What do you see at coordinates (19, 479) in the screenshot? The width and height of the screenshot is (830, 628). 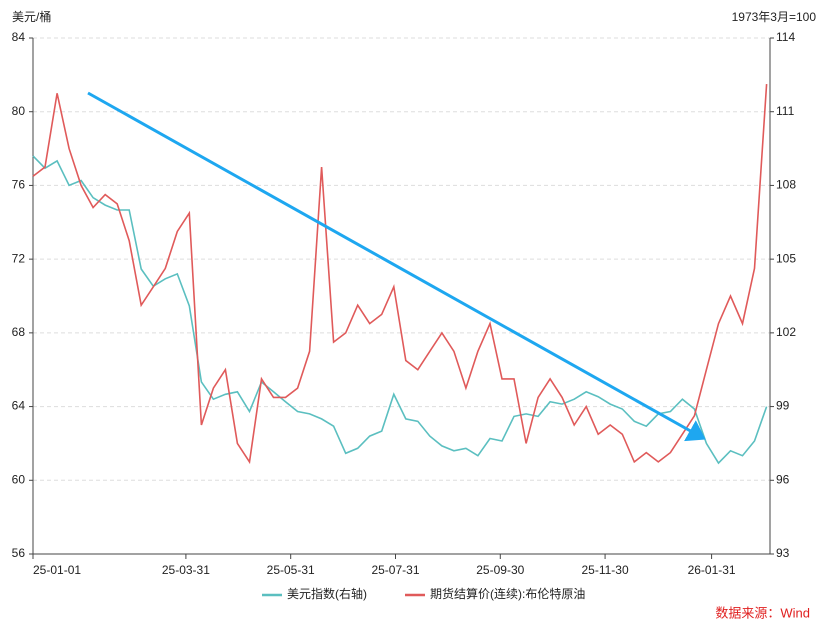 I see `y-tick-label: 60` at bounding box center [19, 479].